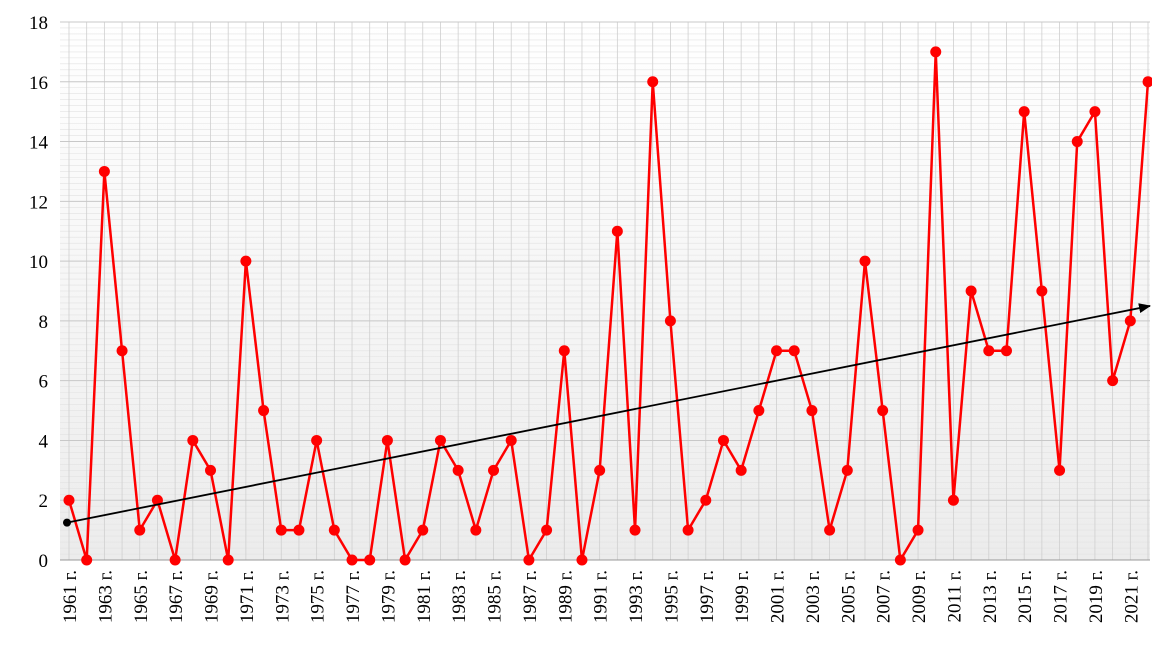 This screenshot has width=1152, height=652. What do you see at coordinates (671, 596) in the screenshot?
I see `x-tick-label: 1995 г.` at bounding box center [671, 596].